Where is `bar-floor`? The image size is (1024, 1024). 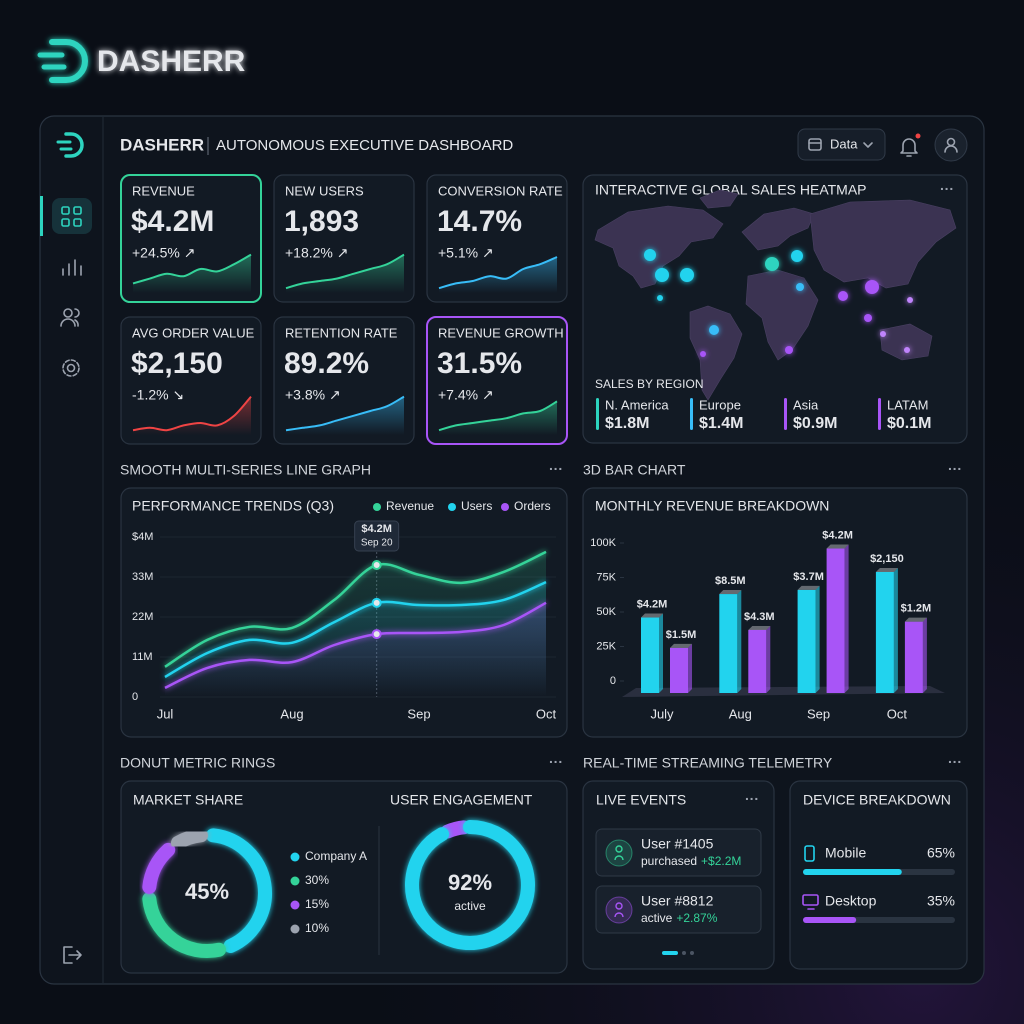 bar-floor is located at coordinates (783, 691).